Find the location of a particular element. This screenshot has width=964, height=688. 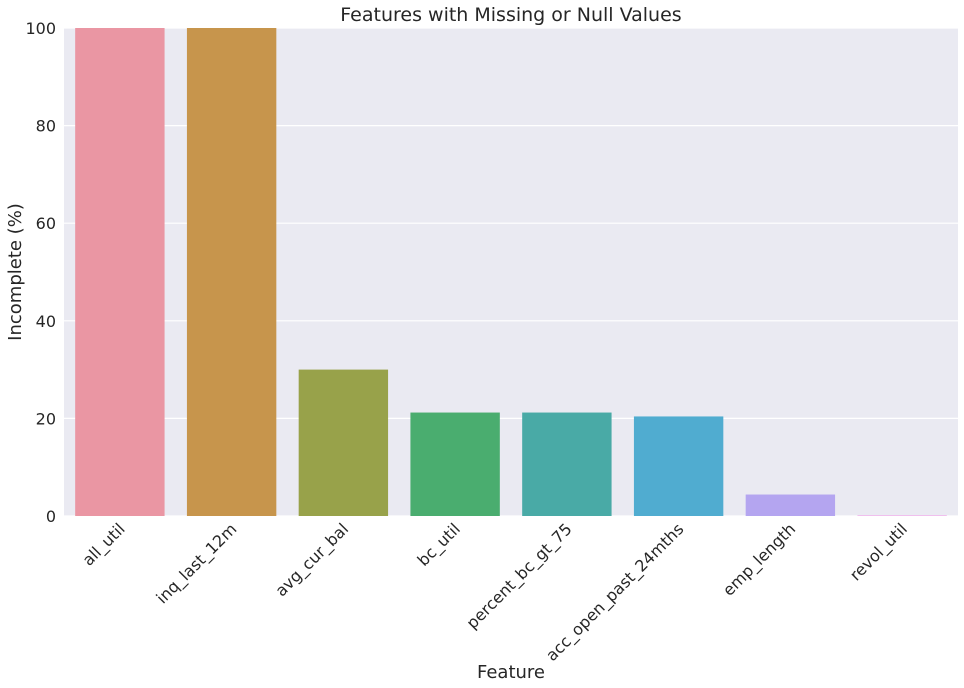

x-tick-label: revol_util is located at coordinates (879, 552).